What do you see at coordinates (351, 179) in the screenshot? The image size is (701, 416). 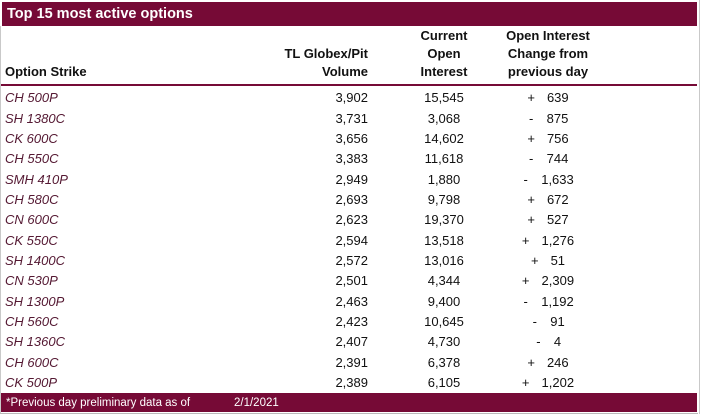 I see `volume-cell: 2,949` at bounding box center [351, 179].